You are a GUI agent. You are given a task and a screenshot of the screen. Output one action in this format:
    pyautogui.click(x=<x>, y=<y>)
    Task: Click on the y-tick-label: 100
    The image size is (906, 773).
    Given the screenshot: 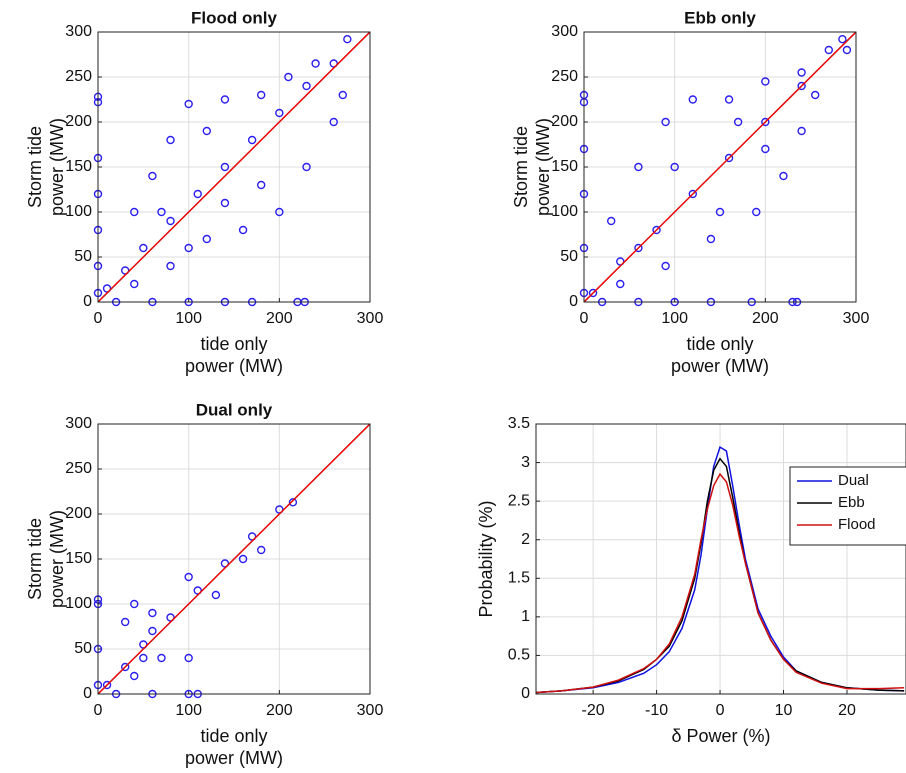 What is the action you would take?
    pyautogui.click(x=78, y=603)
    